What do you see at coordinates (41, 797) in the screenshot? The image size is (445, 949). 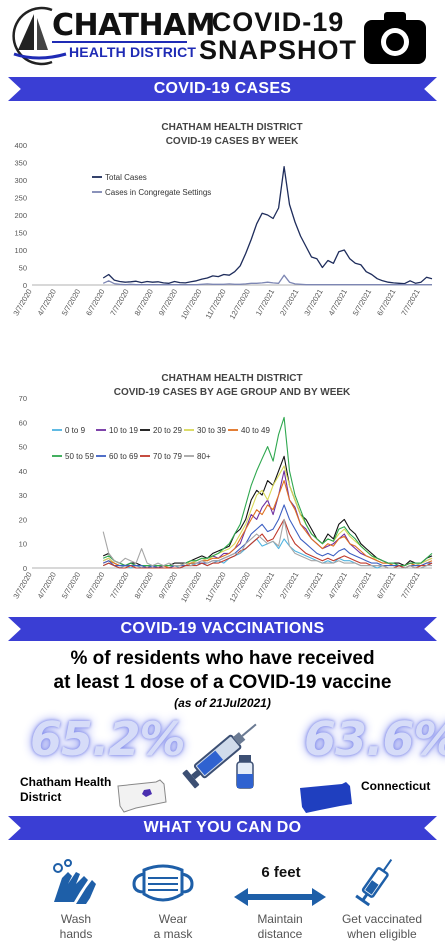 I see `chd-label-line2: District` at bounding box center [41, 797].